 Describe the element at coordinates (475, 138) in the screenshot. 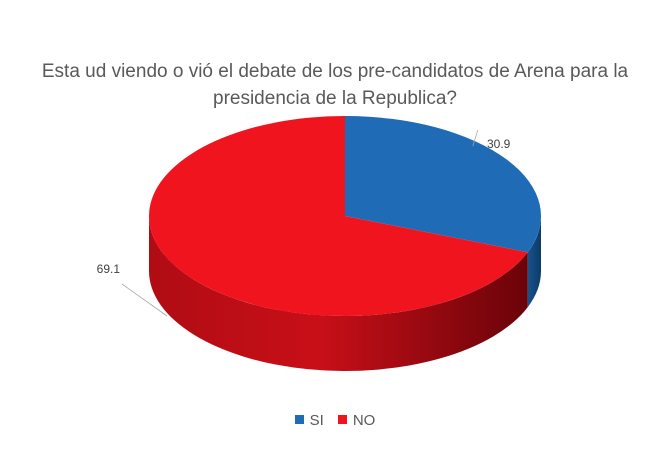

I see `leader-line-si` at that location.